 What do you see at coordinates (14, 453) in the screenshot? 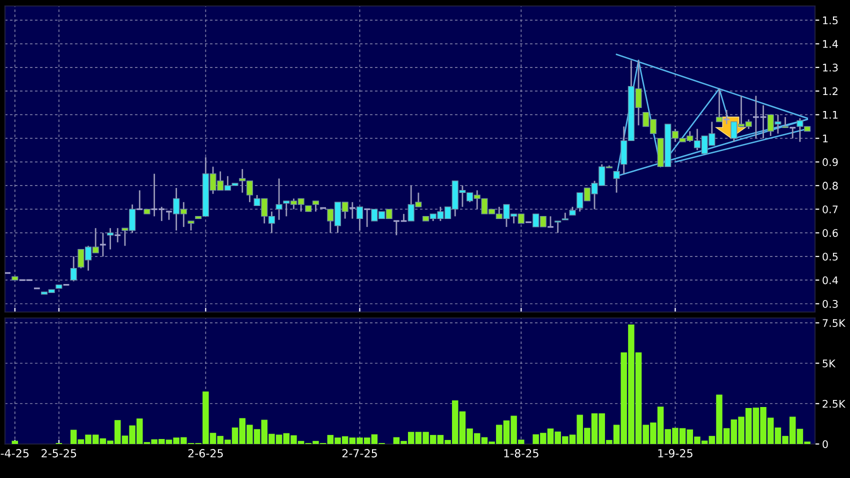
I see `x-tick-label: -4-25` at bounding box center [14, 453].